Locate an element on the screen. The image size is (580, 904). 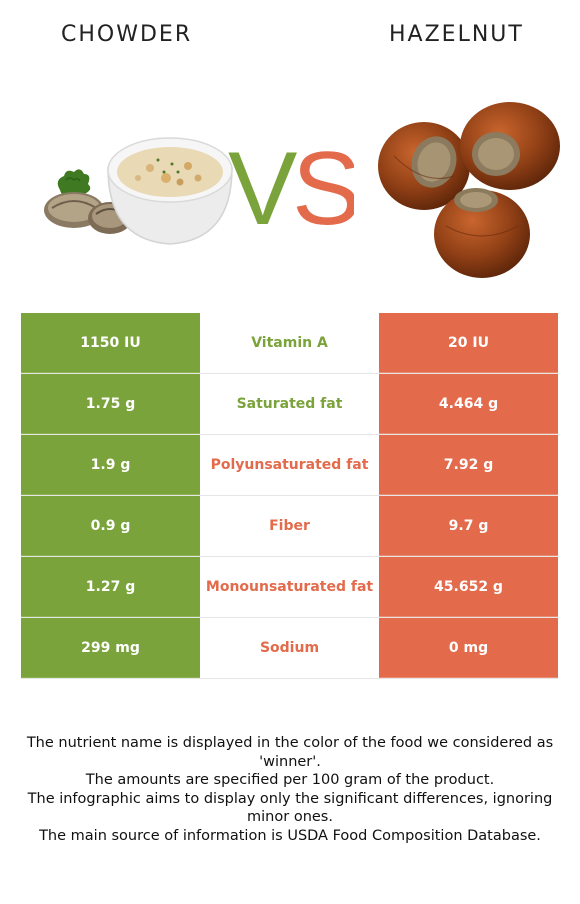
table-row-saturated-fat: 1.75 g Saturated fat 4.464 g is located at coordinates (289, 404).